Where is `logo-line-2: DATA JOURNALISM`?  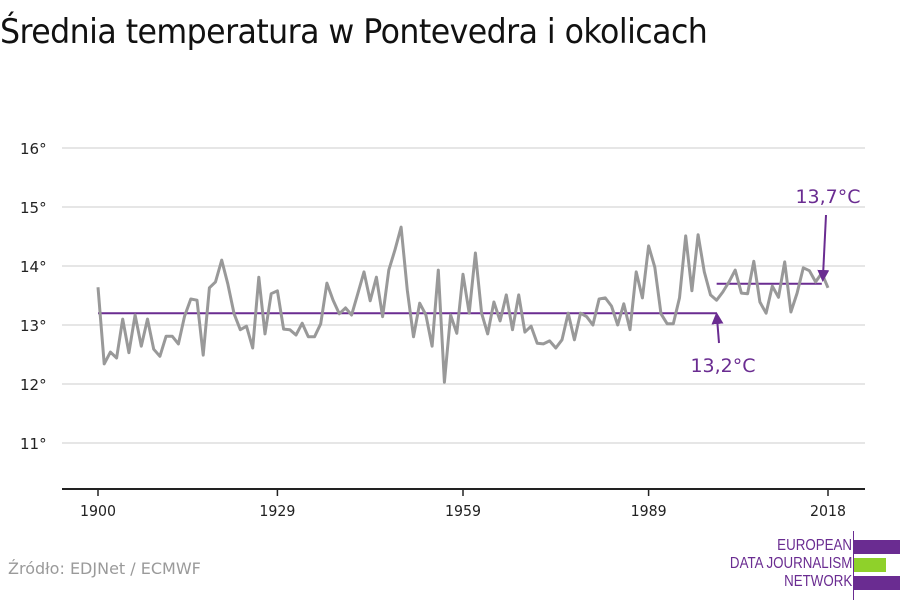
logo-line-2: DATA JOURNALISM is located at coordinates (790, 563).